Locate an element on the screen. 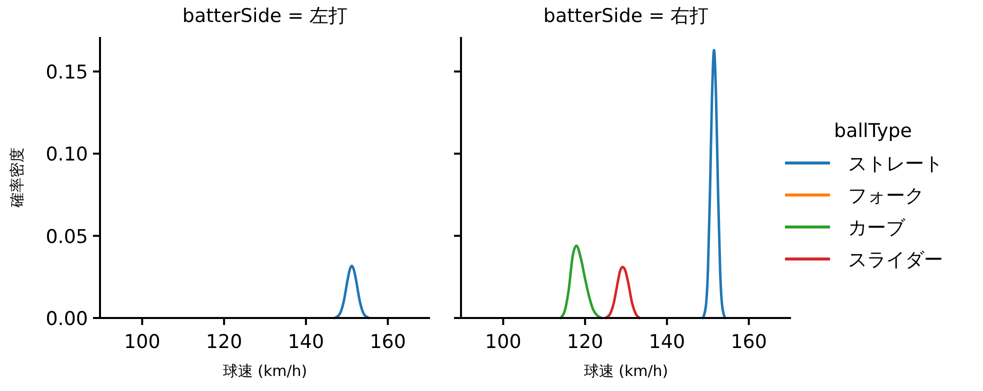 Image resolution: width=983 pixels, height=391 pixels. y-tick-label: 0.10 is located at coordinates (67, 155).